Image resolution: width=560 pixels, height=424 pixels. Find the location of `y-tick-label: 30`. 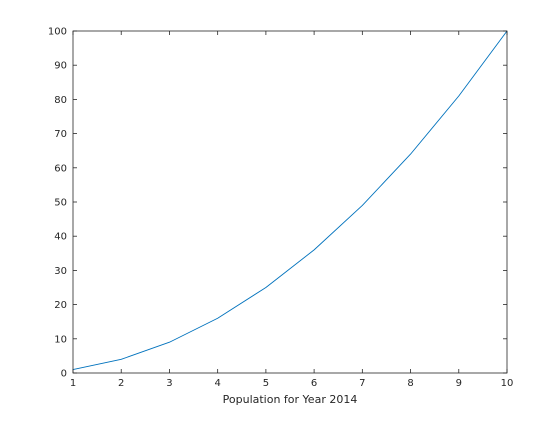

y-tick-label: 30 is located at coordinates (60, 271).